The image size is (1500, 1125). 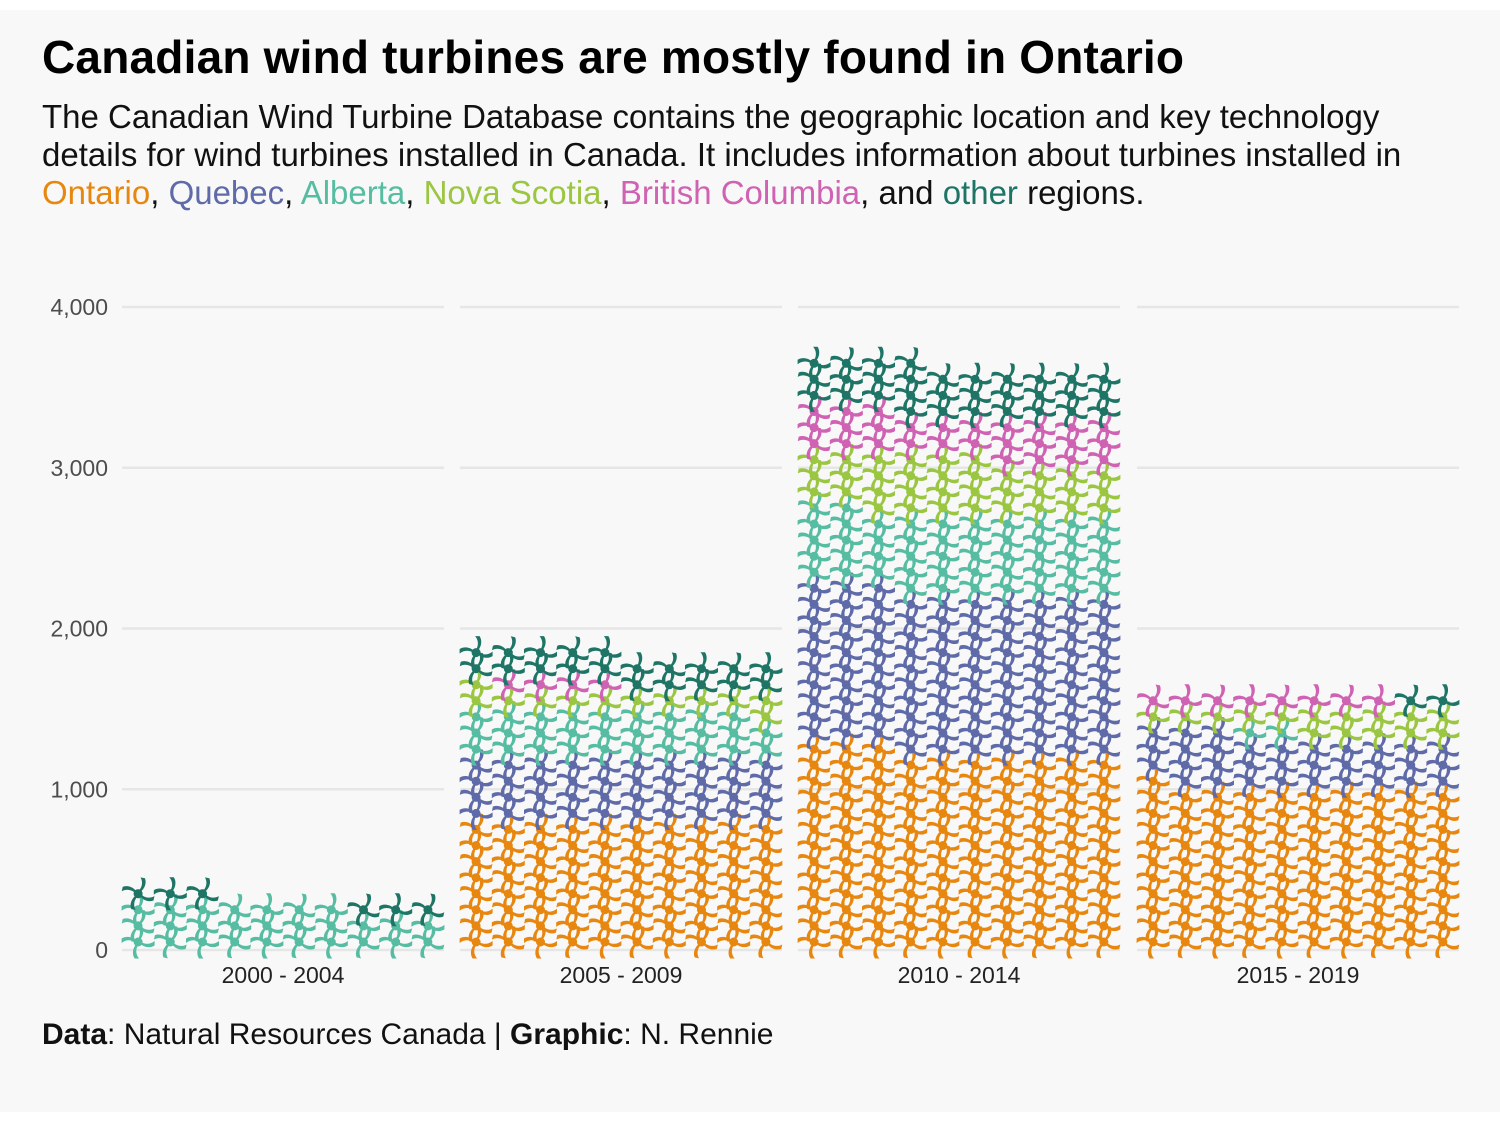 I want to click on caption-data-value: : Natural Resources Canada |, so click(x=309, y=1034).